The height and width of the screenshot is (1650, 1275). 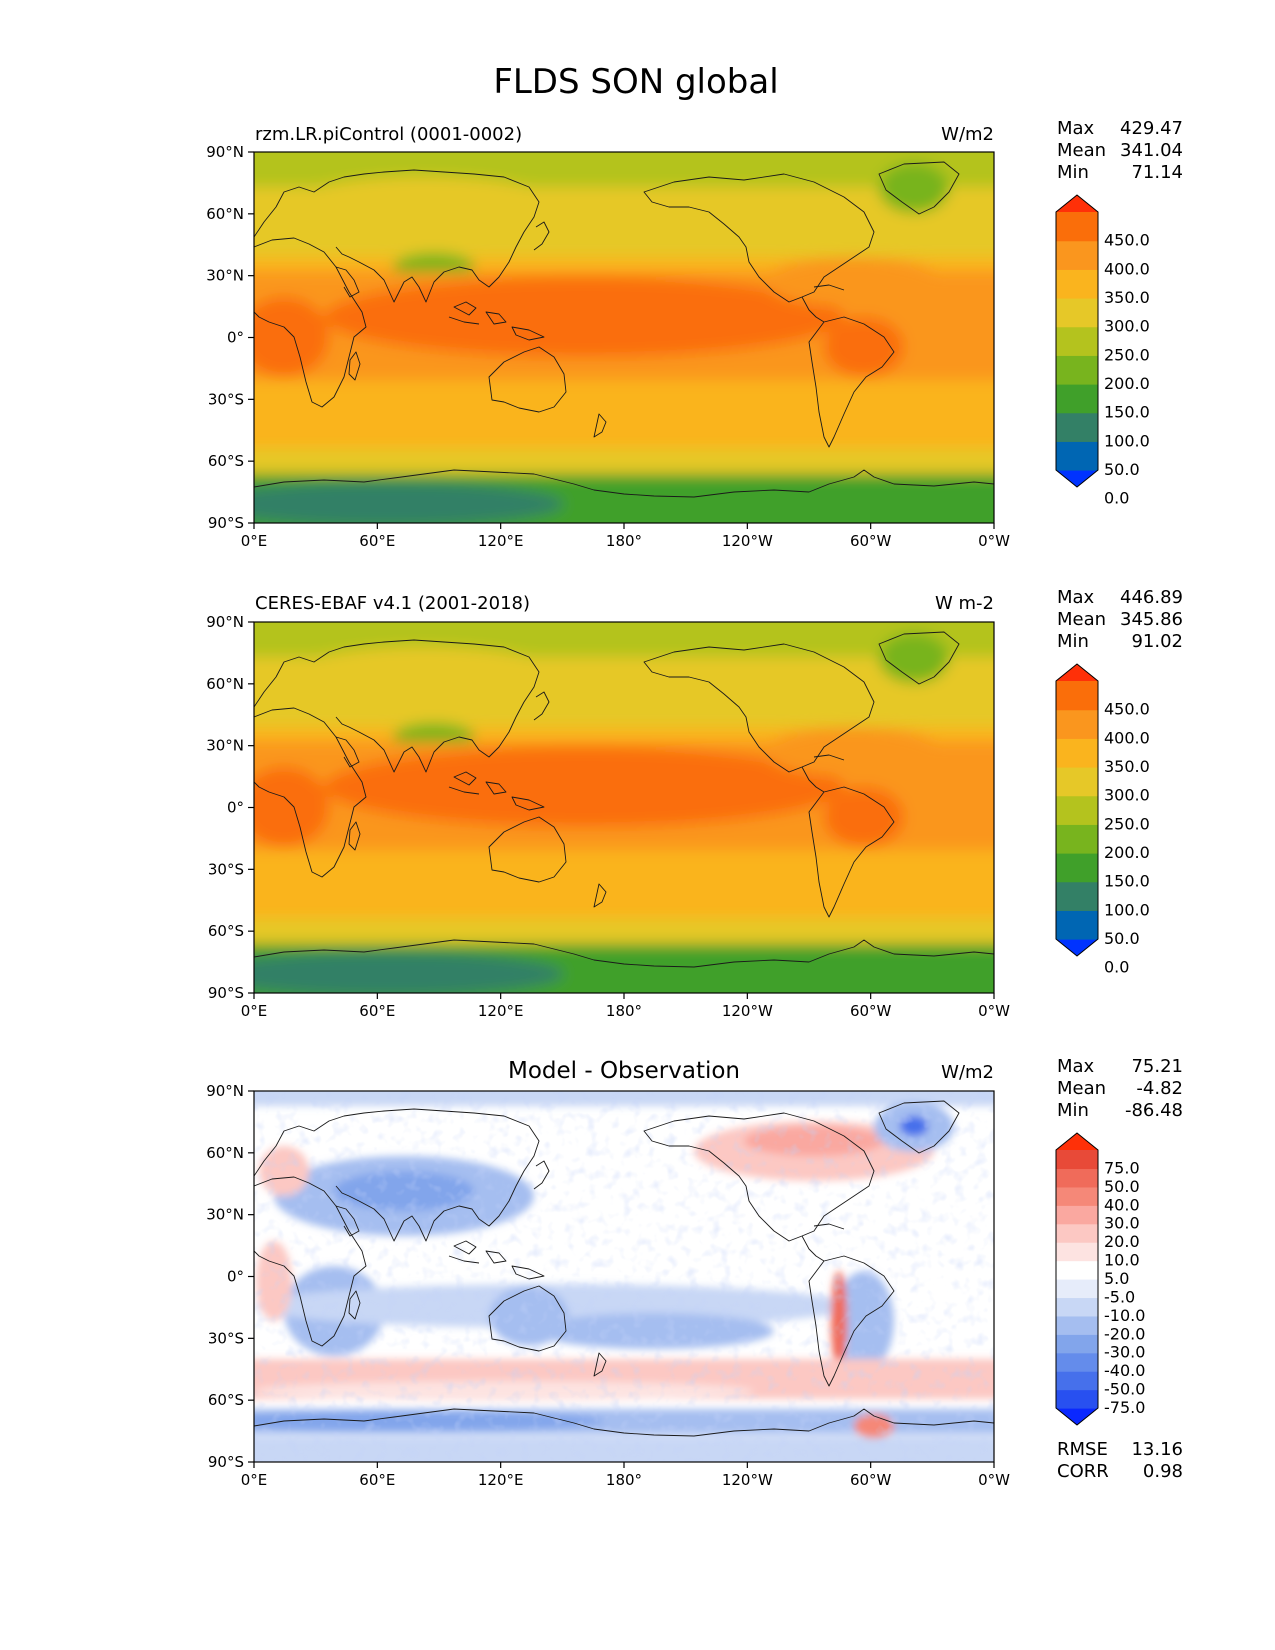 I want to click on panel-units: W m-2, so click(x=964, y=603).